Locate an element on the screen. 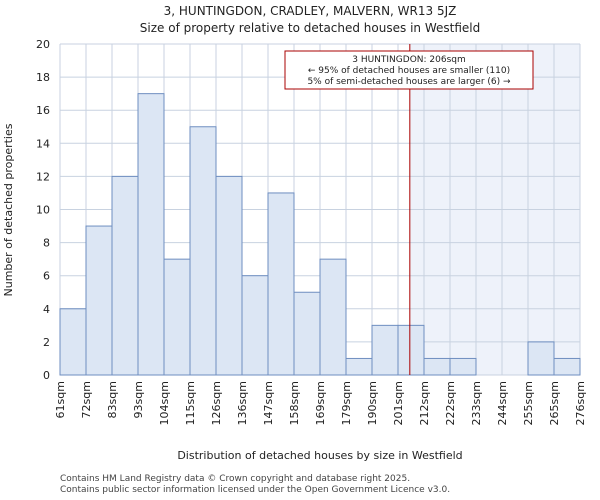 Image resolution: width=600 pixels, height=500 pixels. x-tick-label: 169sqm is located at coordinates (320, 403).